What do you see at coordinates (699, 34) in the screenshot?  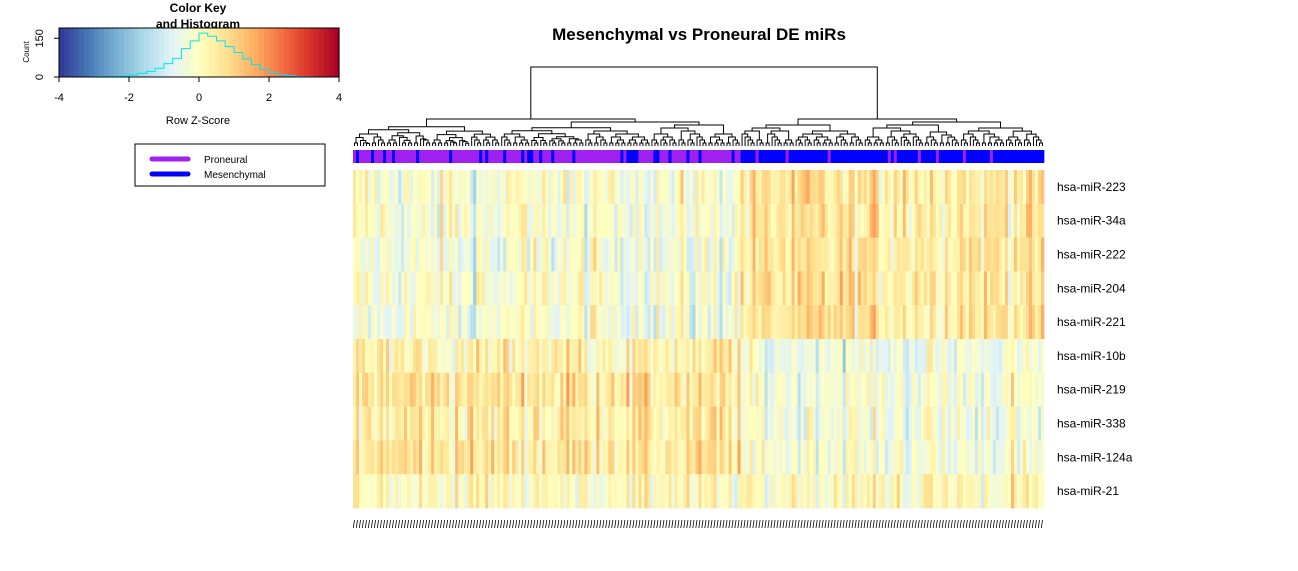 I see `chart-title: Mesenchymal vs Proneural DE miRs` at bounding box center [699, 34].